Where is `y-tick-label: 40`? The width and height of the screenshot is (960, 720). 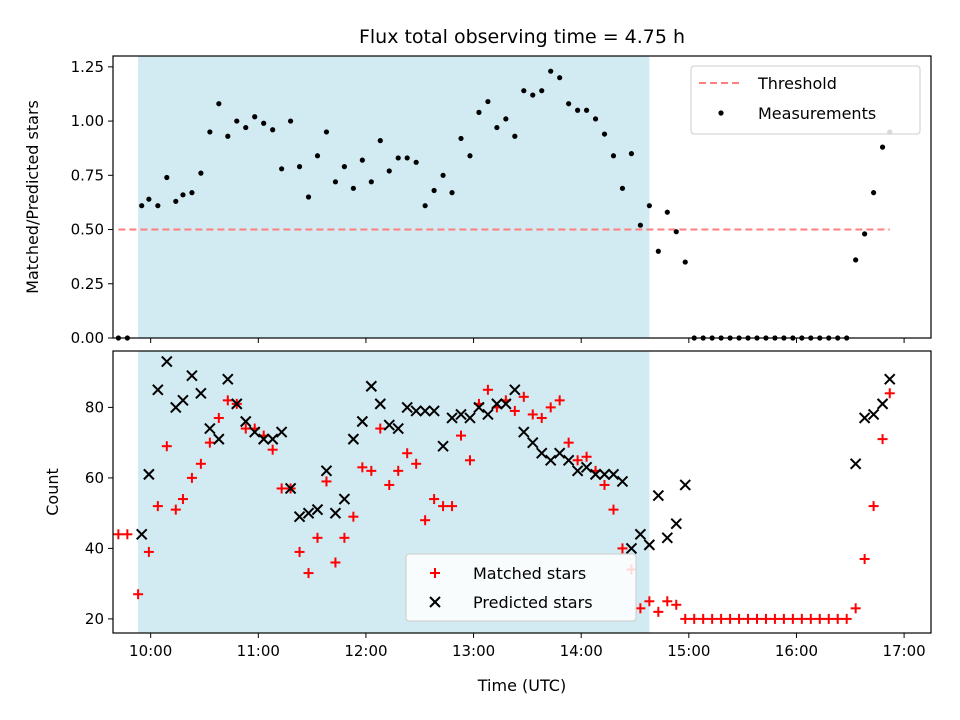 y-tick-label: 40 is located at coordinates (94, 548).